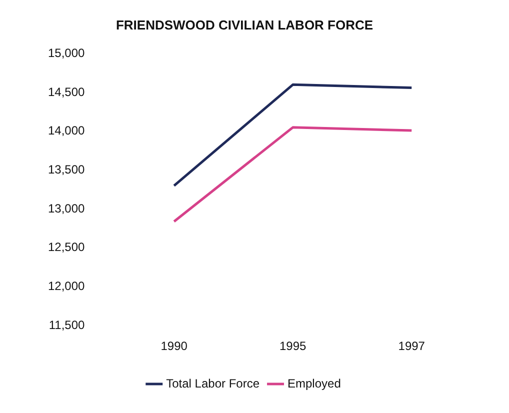 The image size is (509, 413). I want to click on x-tick-label: 1995, so click(293, 346).